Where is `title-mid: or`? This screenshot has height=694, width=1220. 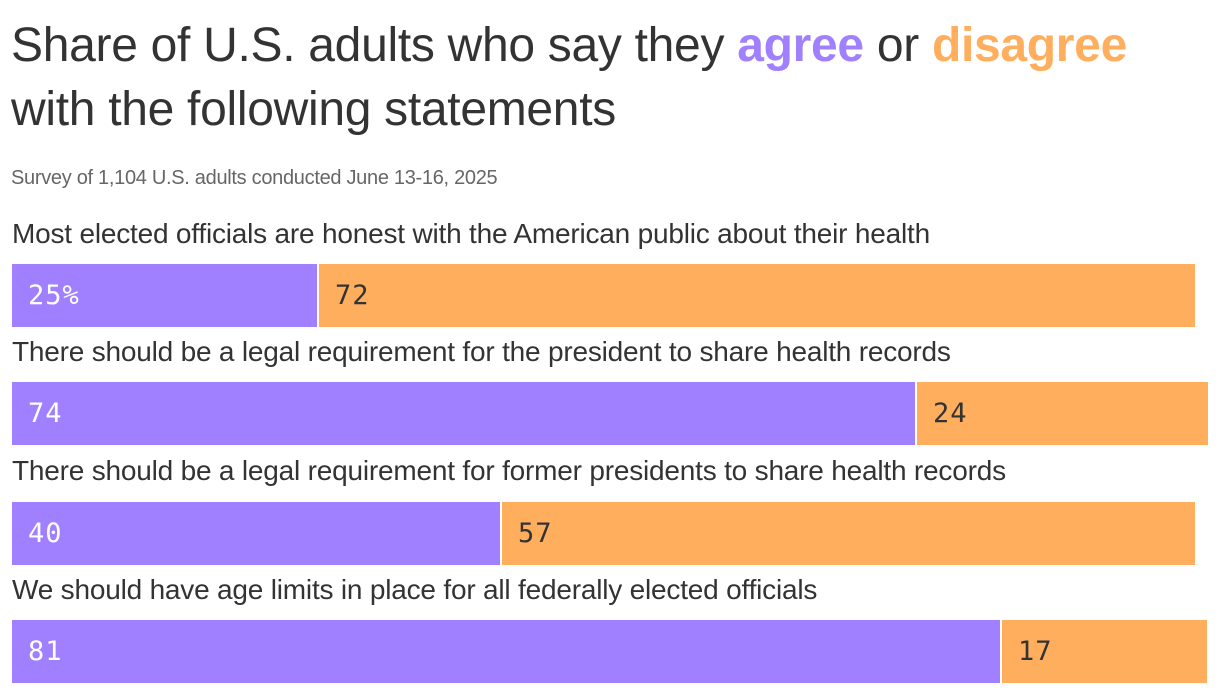 title-mid: or is located at coordinates (897, 45).